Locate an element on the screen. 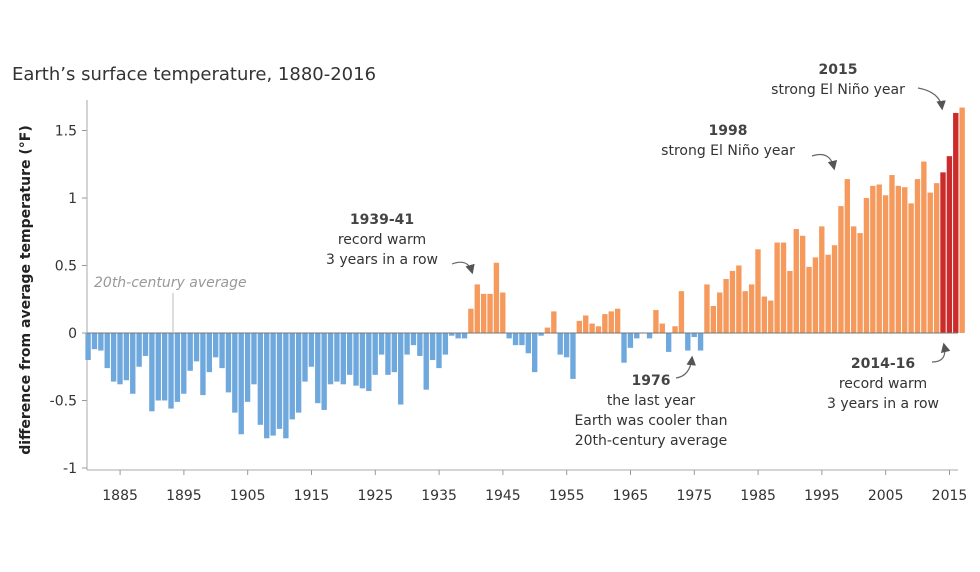  bar-2005 is located at coordinates (885, 264).